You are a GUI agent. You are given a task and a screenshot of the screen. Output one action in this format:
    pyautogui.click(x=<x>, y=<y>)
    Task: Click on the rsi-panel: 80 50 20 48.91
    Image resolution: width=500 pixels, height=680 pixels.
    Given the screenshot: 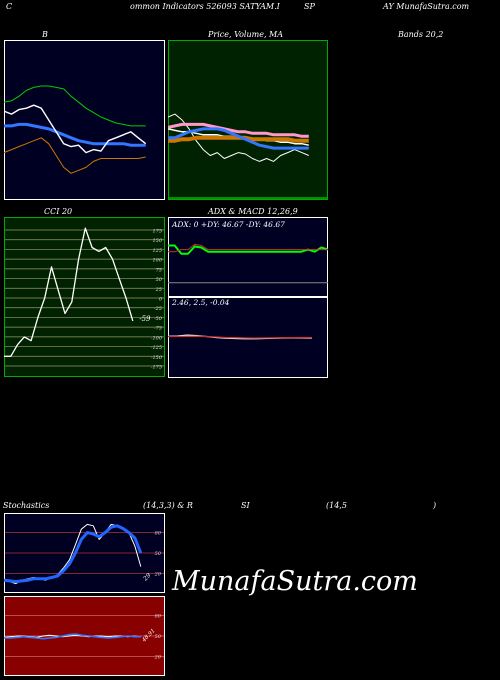 What is the action you would take?
    pyautogui.click(x=84, y=636)
    